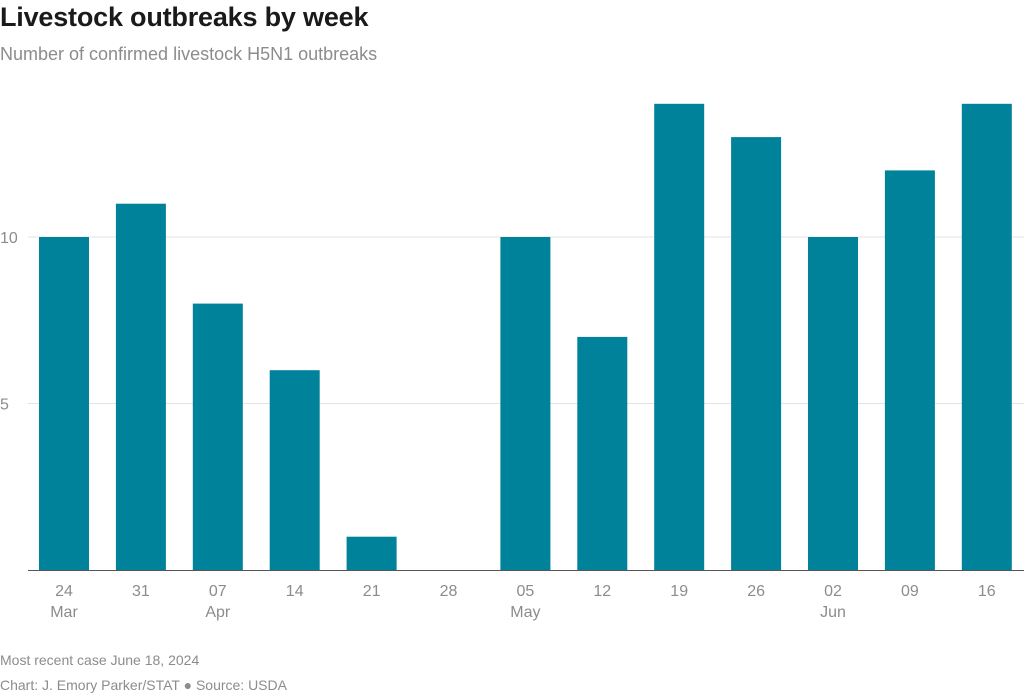  I want to click on x-tick-label: 26, so click(756, 591).